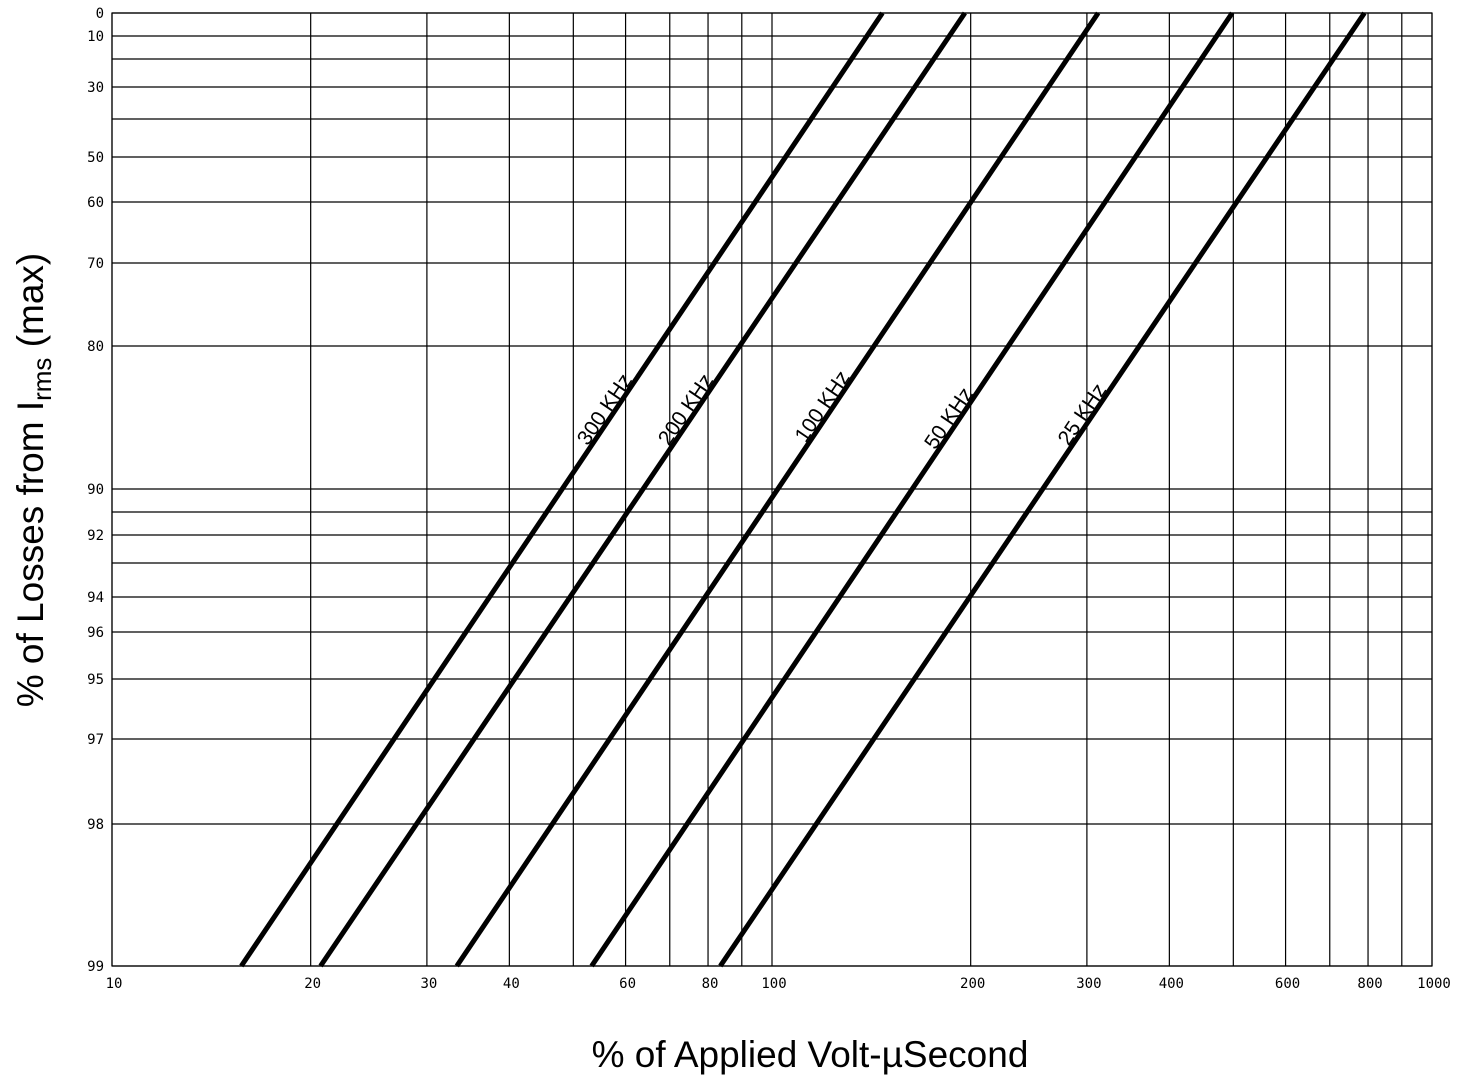 This screenshot has height=1078, width=1473. What do you see at coordinates (605, 410) in the screenshot?
I see `series-label: 300 KHz` at bounding box center [605, 410].